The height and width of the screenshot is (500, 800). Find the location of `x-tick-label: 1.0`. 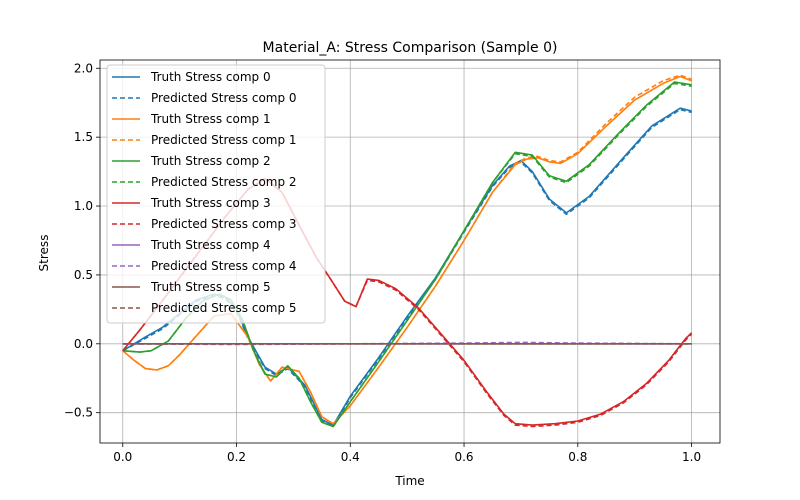

x-tick-label: 1.0 is located at coordinates (691, 457).